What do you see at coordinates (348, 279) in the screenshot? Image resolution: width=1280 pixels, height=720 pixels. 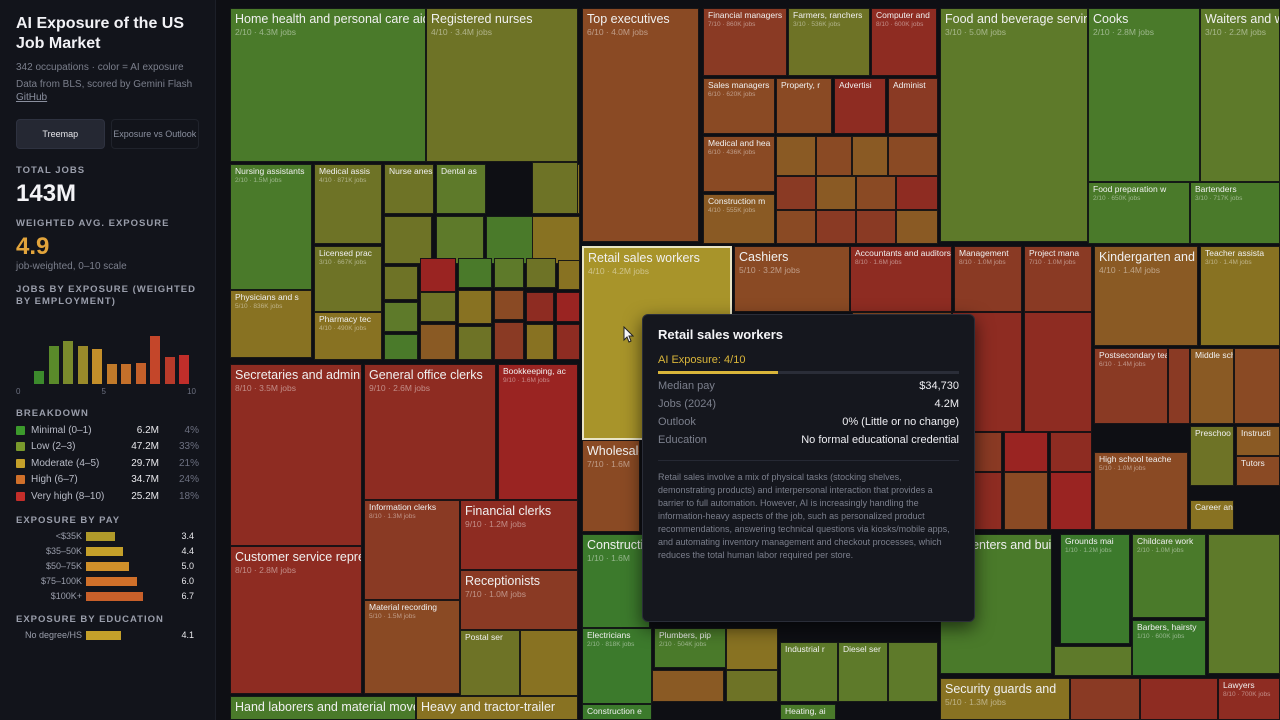 I see `treemap-cell: Licensed prac 3/10 · 667K jobs` at bounding box center [348, 279].